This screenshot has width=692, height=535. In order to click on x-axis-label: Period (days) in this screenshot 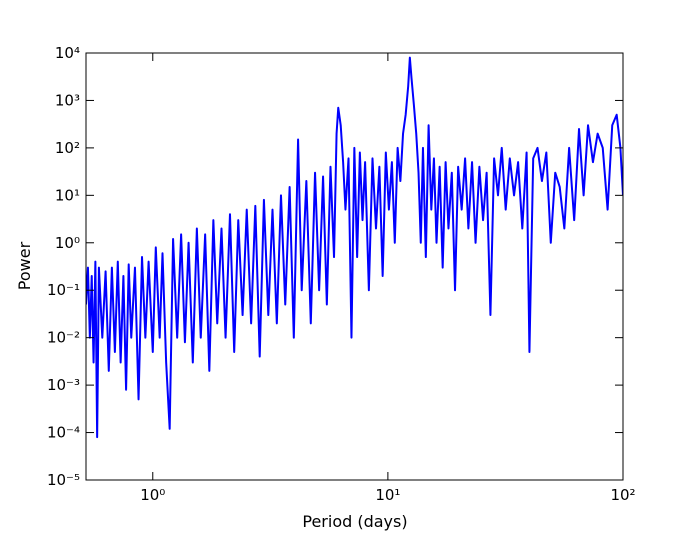, I will do `click(354, 521)`.